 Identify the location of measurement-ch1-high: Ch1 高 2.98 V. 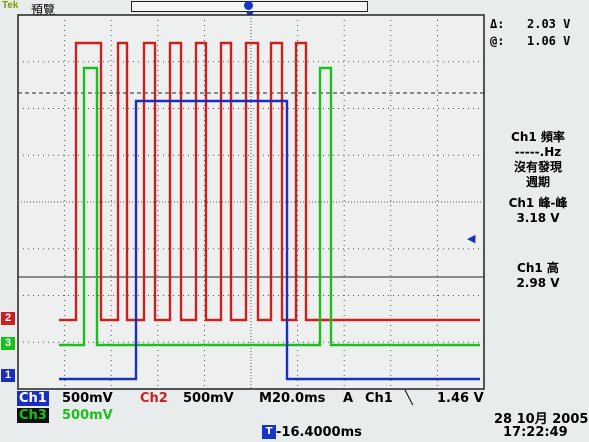
(538, 276).